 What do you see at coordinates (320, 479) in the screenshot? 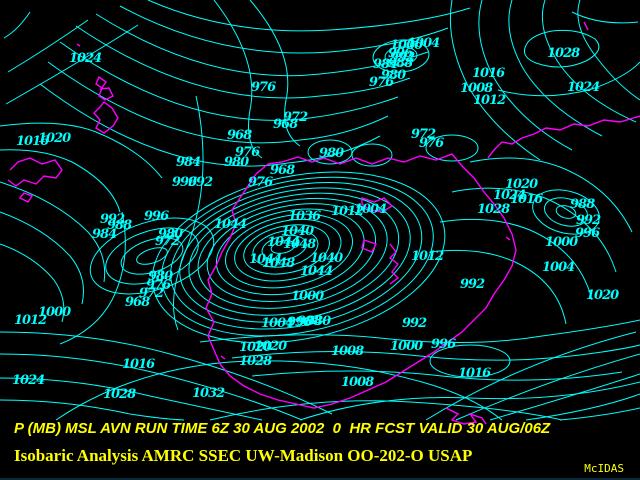
I see `bottom-border` at bounding box center [320, 479].